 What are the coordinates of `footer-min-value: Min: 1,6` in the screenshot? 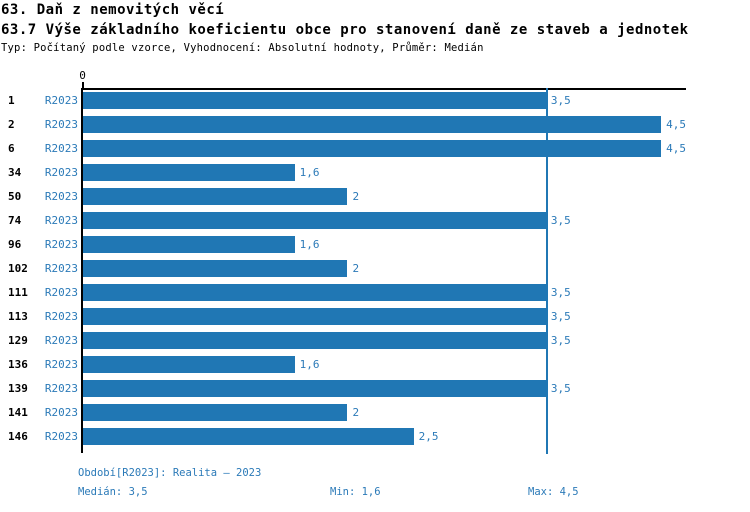 It's located at (355, 492).